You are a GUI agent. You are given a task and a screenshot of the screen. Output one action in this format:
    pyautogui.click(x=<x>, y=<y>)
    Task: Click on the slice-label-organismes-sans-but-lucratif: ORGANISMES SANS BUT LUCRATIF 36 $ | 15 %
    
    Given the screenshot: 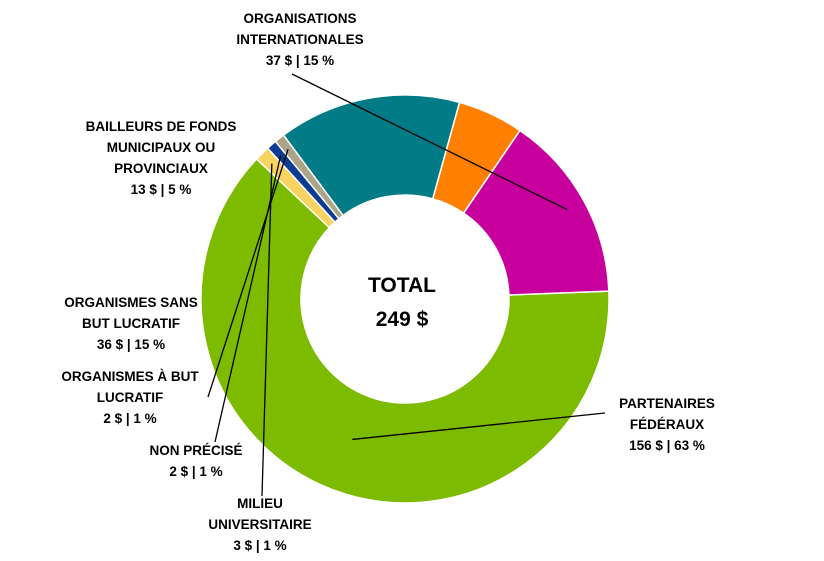 What is the action you would take?
    pyautogui.click(x=131, y=323)
    